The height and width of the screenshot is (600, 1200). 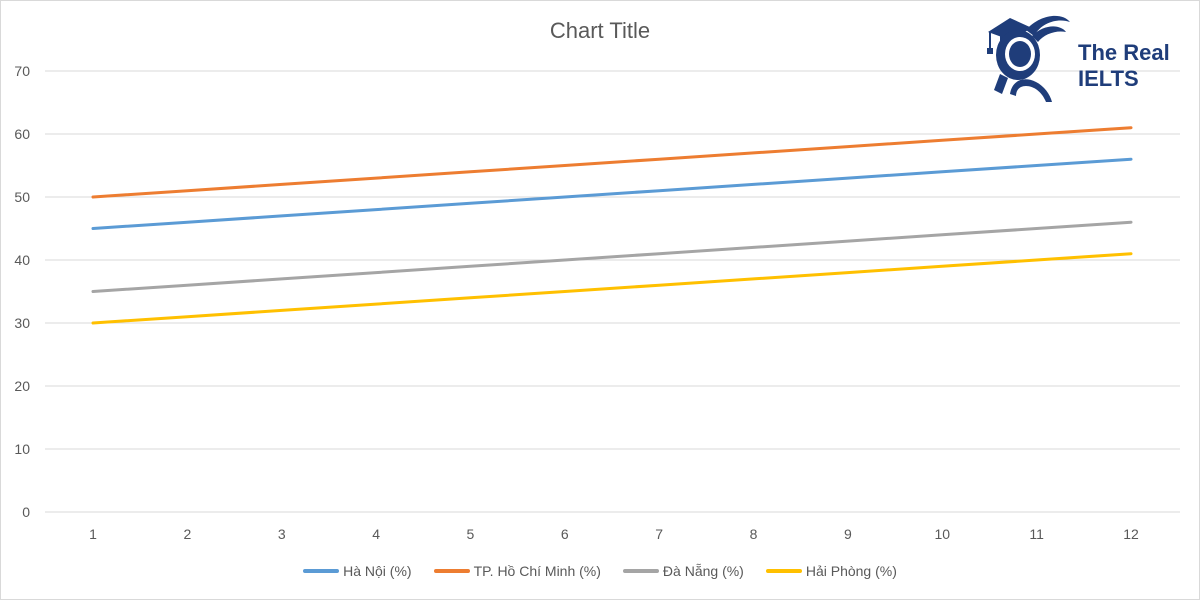 What do you see at coordinates (848, 534) in the screenshot?
I see `x-tick-label: 9` at bounding box center [848, 534].